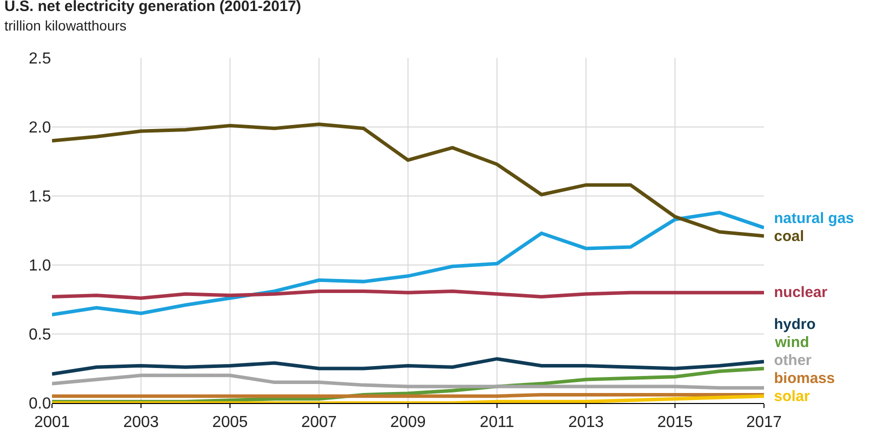 This screenshot has width=874, height=443. I want to click on chart-title: U.S. net electricity generation (2001-2017), so click(153, 8).